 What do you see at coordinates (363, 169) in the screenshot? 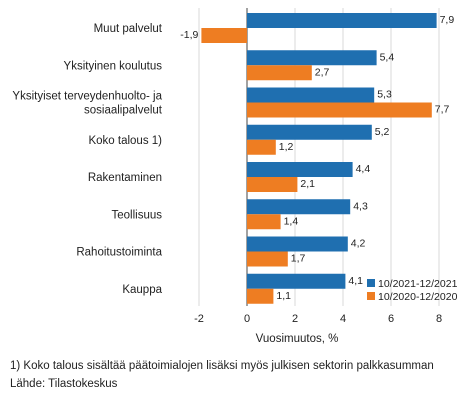
I see `data-label: 4,4` at bounding box center [363, 169].